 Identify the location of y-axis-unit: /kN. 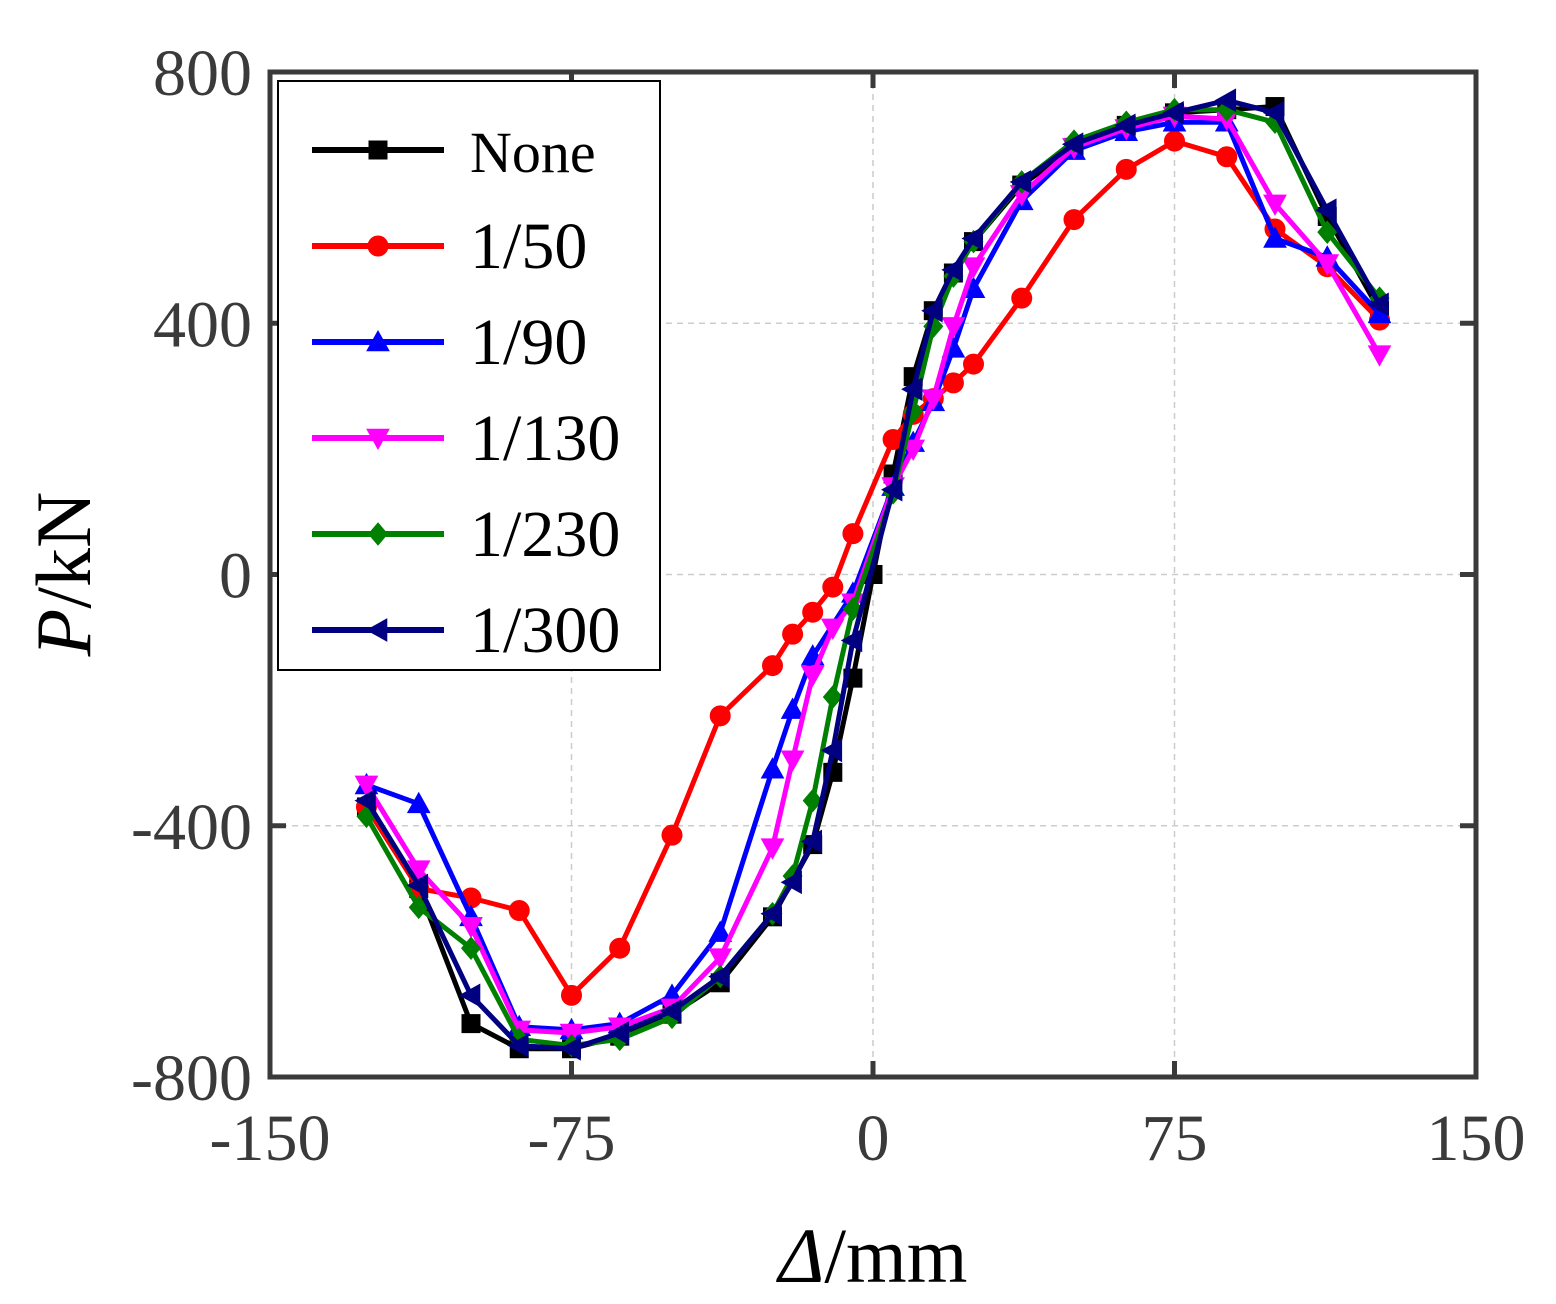
(63, 550).